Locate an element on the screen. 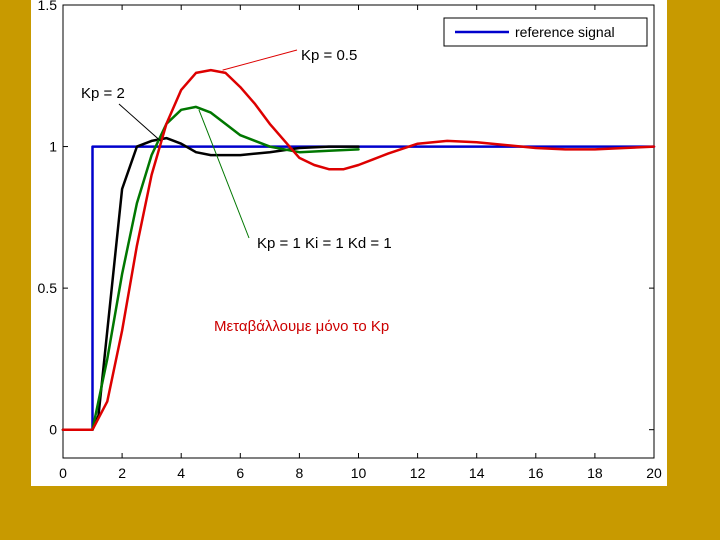  x-tick-label: 20 is located at coordinates (654, 473).